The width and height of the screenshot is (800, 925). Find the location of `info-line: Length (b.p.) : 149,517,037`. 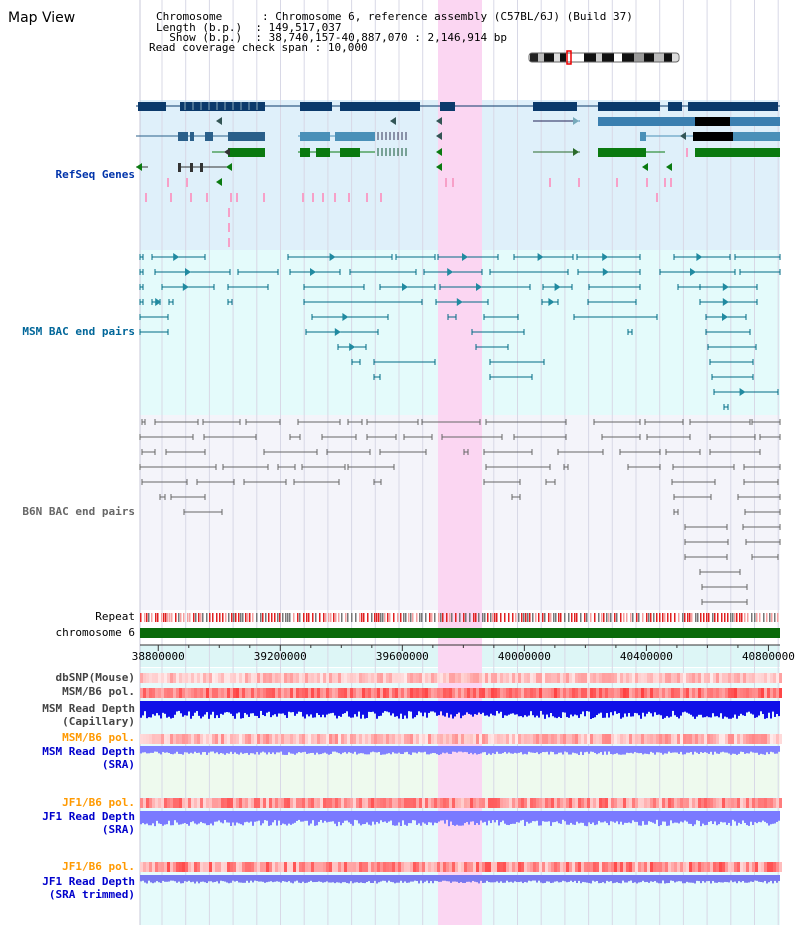

info-line: Length (b.p.) : 149,517,037 is located at coordinates (248, 28).